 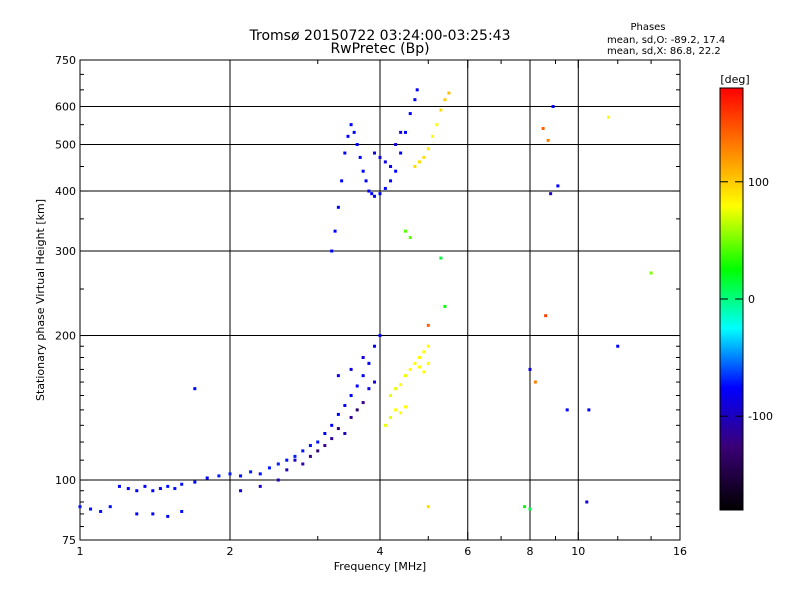 What do you see at coordinates (734, 79) in the screenshot?
I see `colorbar-label: [deg]` at bounding box center [734, 79].